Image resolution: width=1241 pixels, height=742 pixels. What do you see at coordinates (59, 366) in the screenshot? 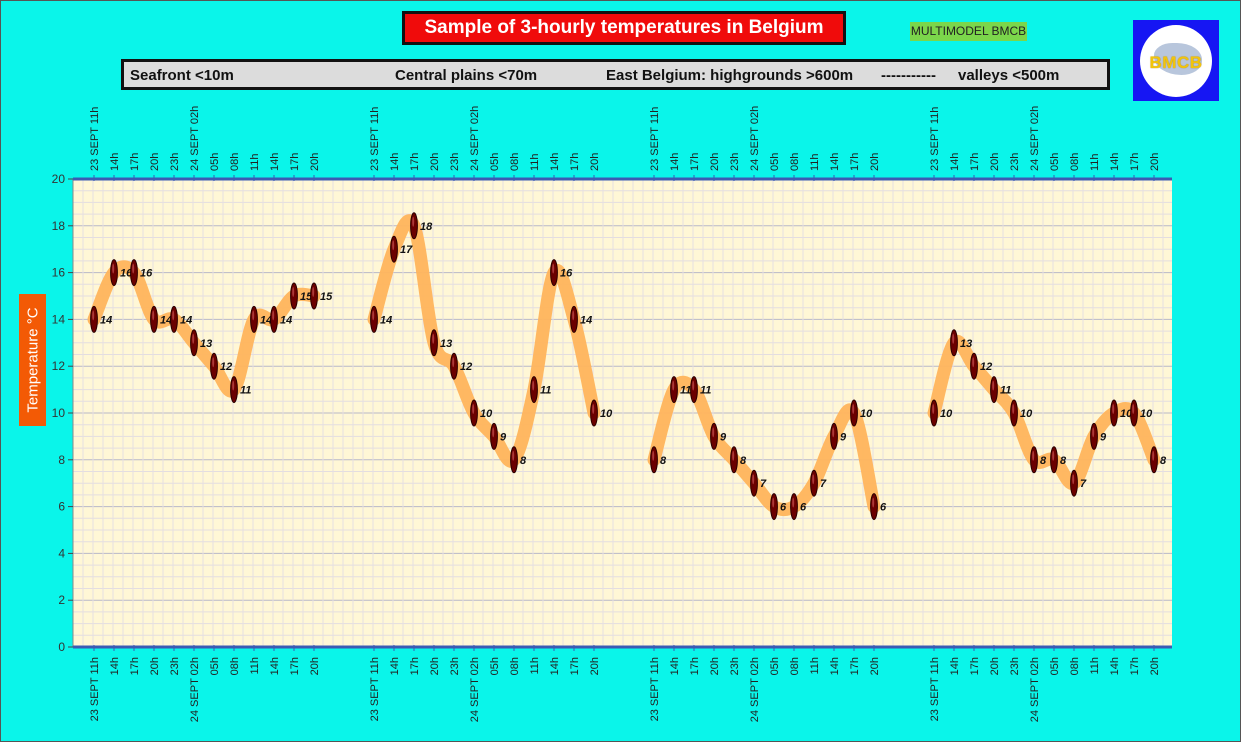
I see `y-tick-label: 12` at bounding box center [59, 366].